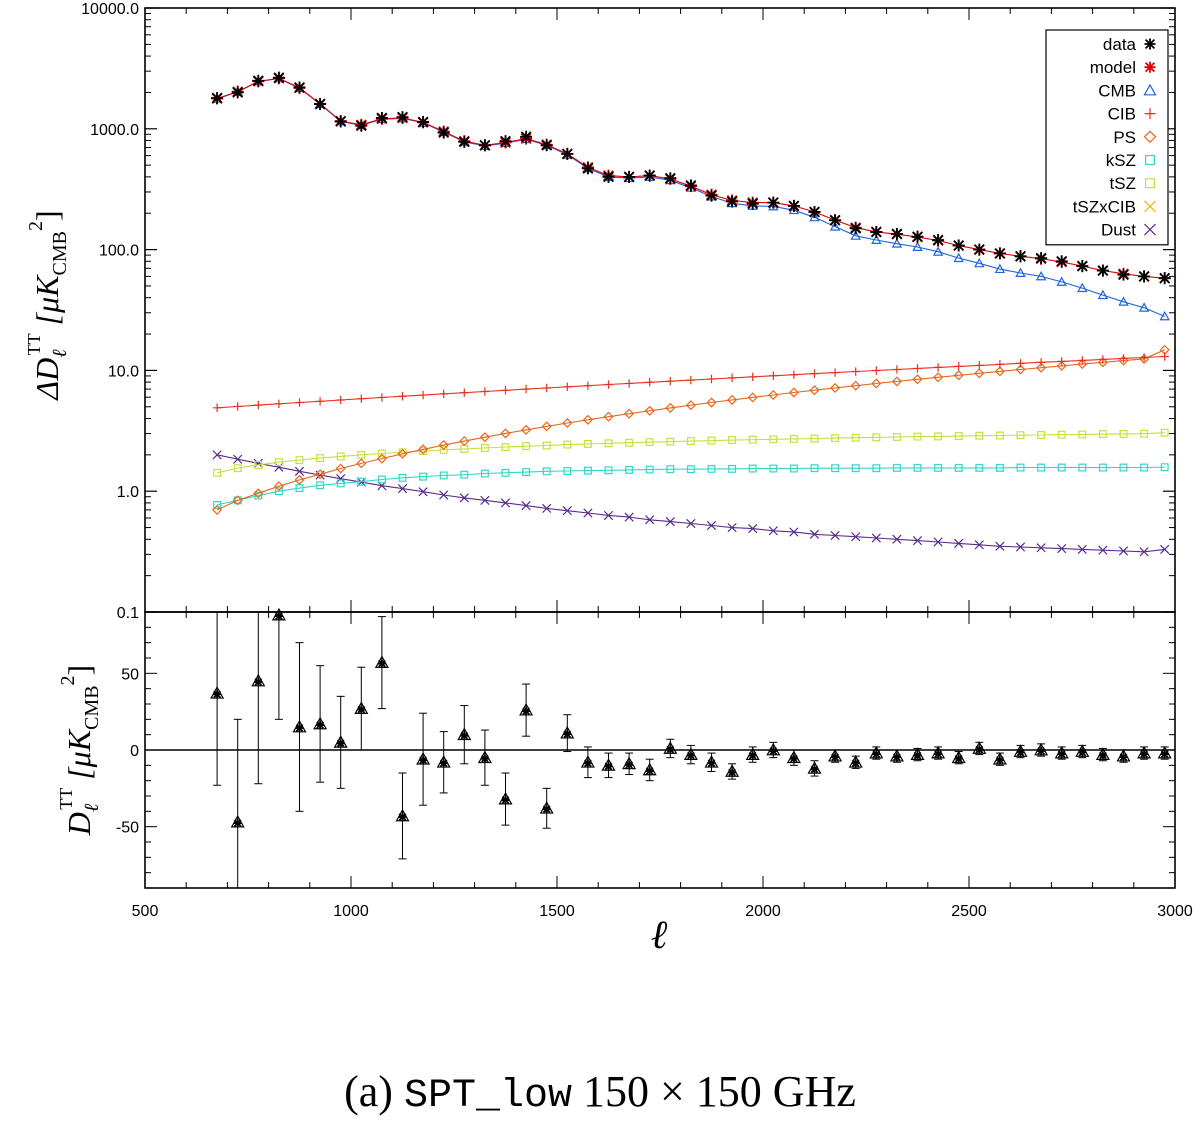 This screenshot has width=1200, height=1124. I want to click on legend-label-dust: Dust, so click(1118, 230).